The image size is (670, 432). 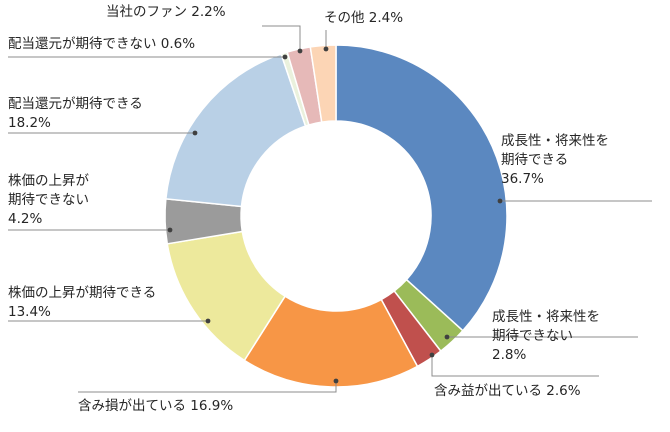 I want to click on slice-label-line: 配当還元が期待できない 0.6%, so click(x=101, y=44).